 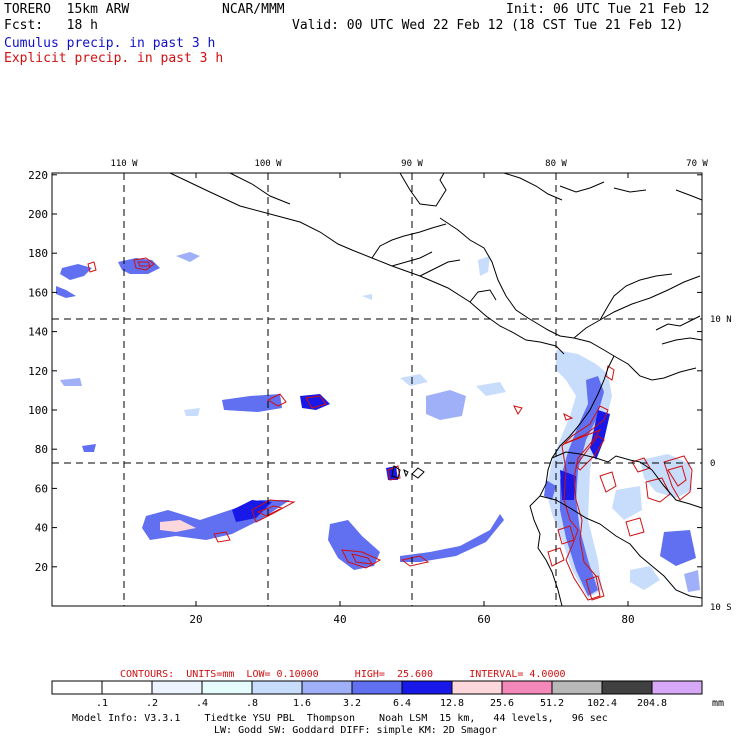 What do you see at coordinates (483, 619) in the screenshot?
I see `x-tick-label: 60` at bounding box center [483, 619].